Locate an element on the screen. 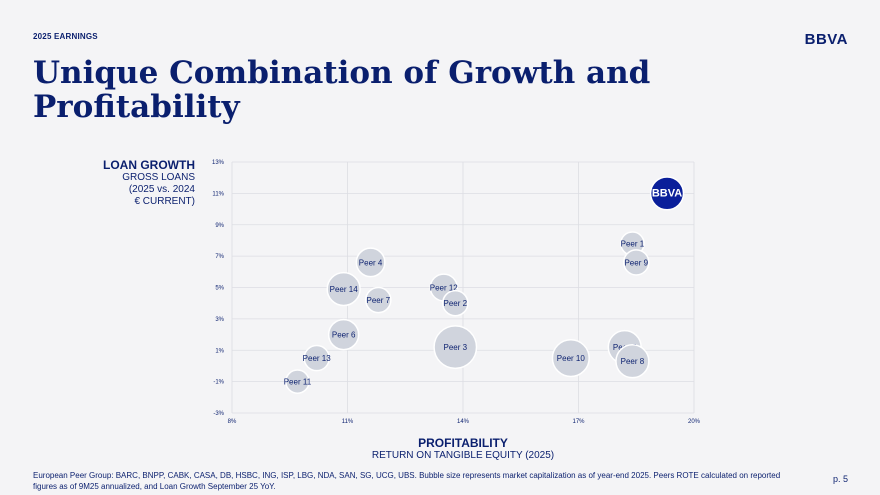  bubble-label: BBVA is located at coordinates (667, 193).